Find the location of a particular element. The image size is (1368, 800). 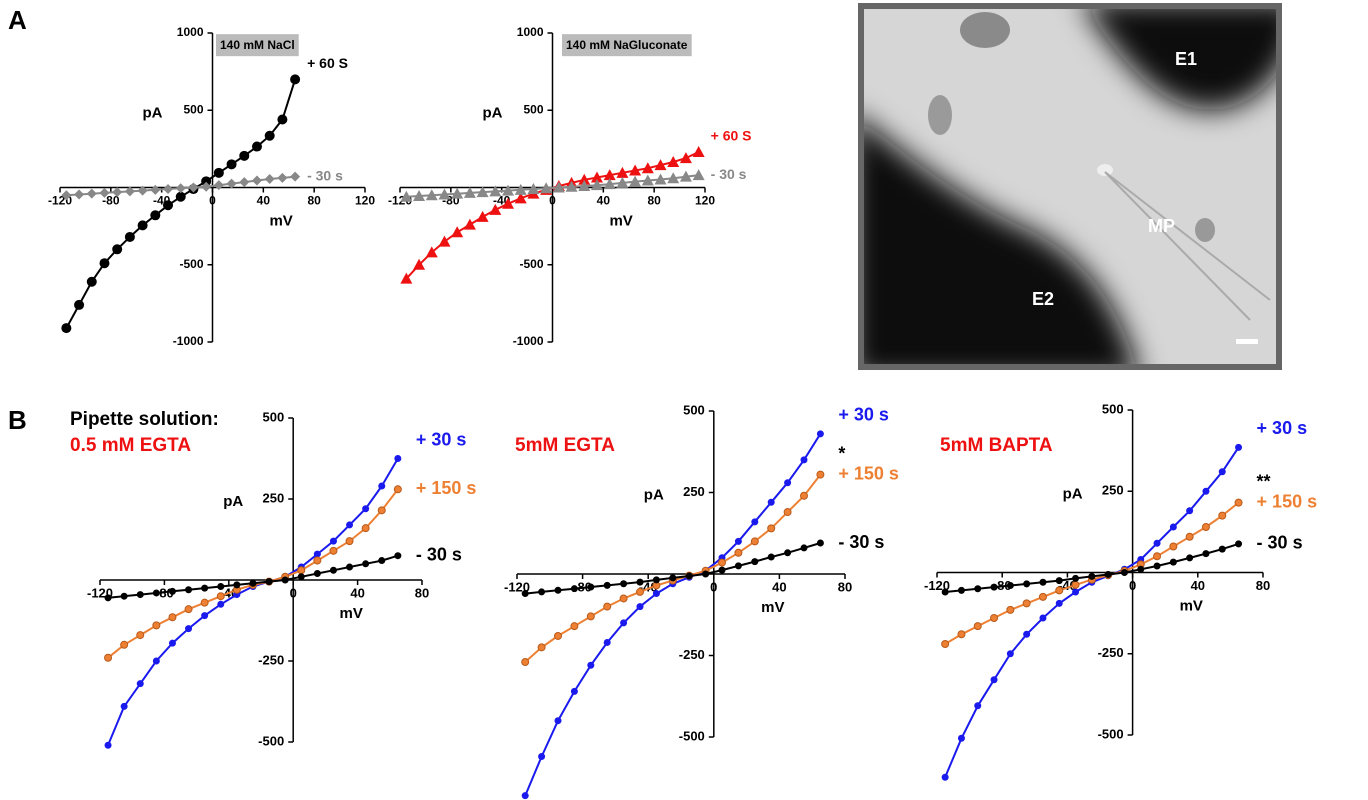

title-box is located at coordinates (257, 45).